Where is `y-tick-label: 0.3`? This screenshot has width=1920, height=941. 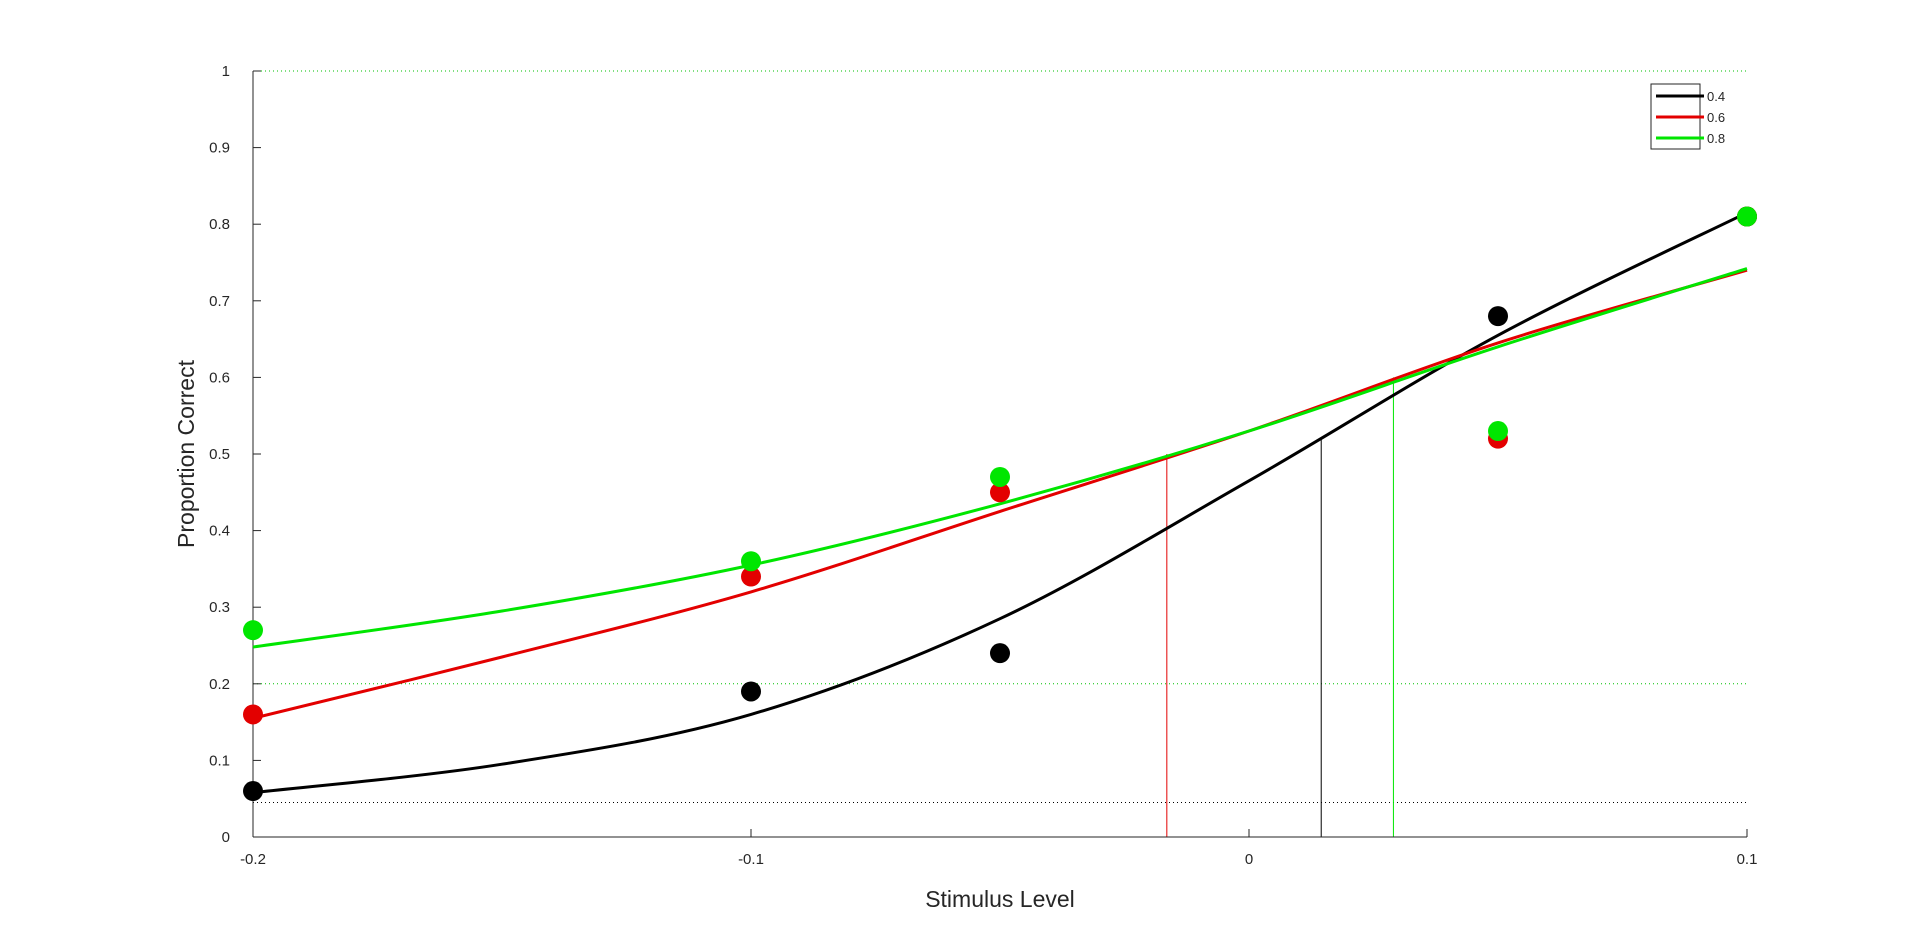 y-tick-label: 0.3 is located at coordinates (219, 607).